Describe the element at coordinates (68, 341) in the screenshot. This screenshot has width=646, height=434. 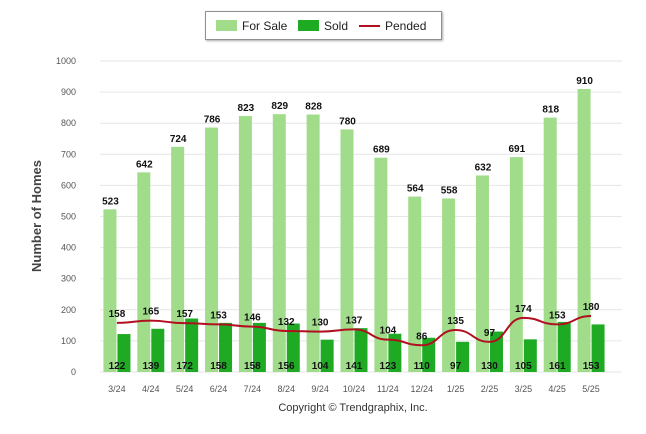
I see `y-tick-label: 100` at that location.